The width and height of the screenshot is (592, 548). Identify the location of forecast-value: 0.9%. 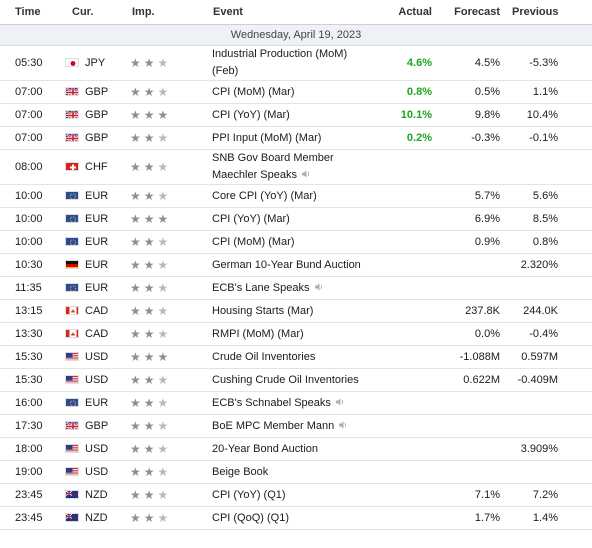
(477, 242).